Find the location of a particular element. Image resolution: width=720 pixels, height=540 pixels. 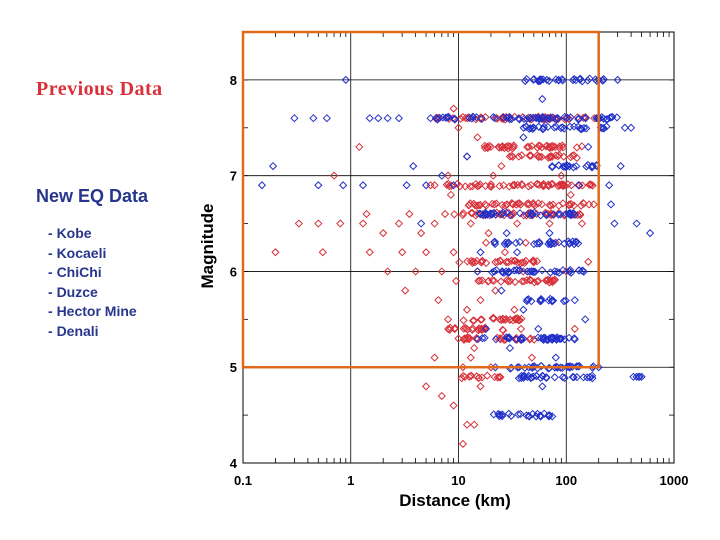

y-axis-title: Magnitude is located at coordinates (207, 246).